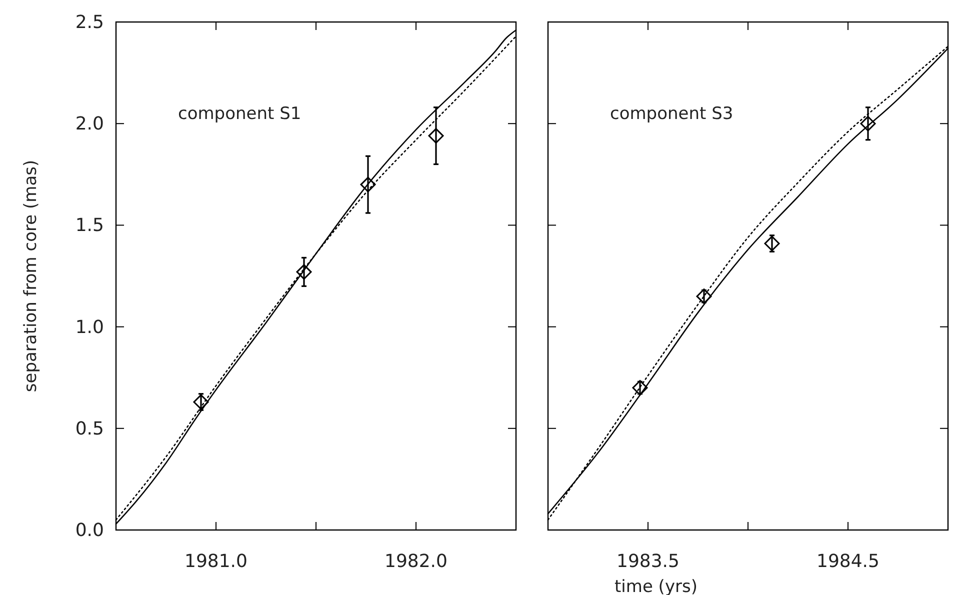 This screenshot has width=954, height=595. I want to click on annotation: component S3, so click(672, 114).